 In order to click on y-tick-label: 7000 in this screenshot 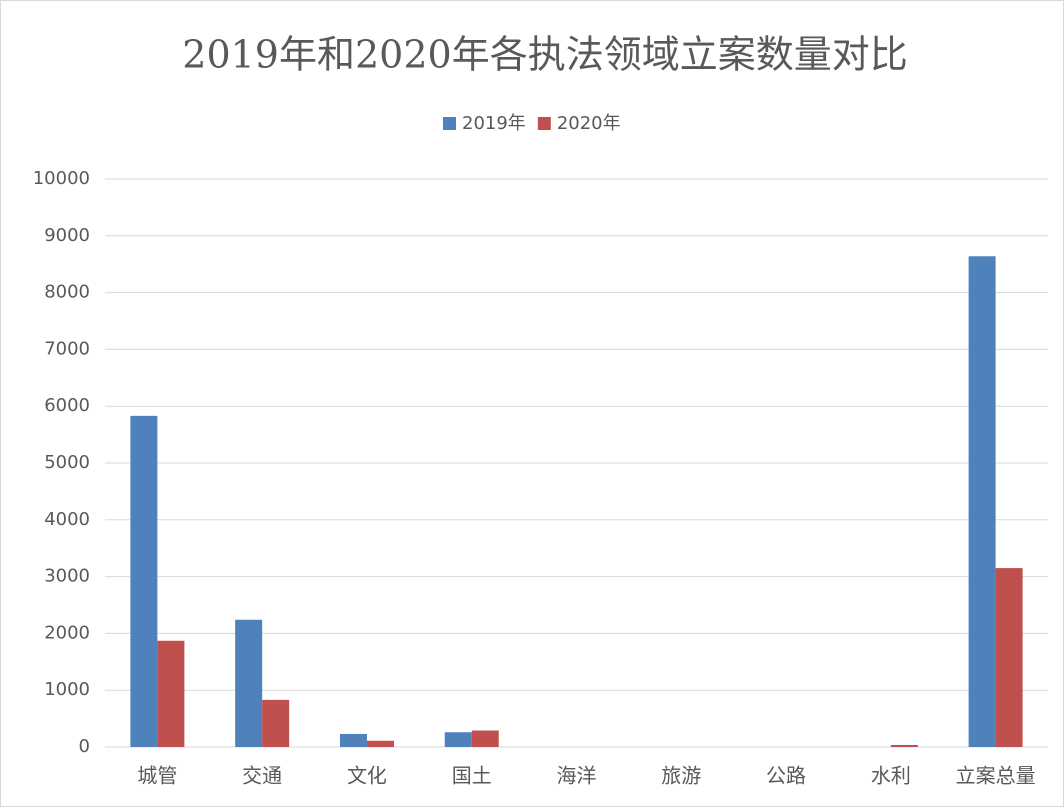, I will do `click(67, 348)`.